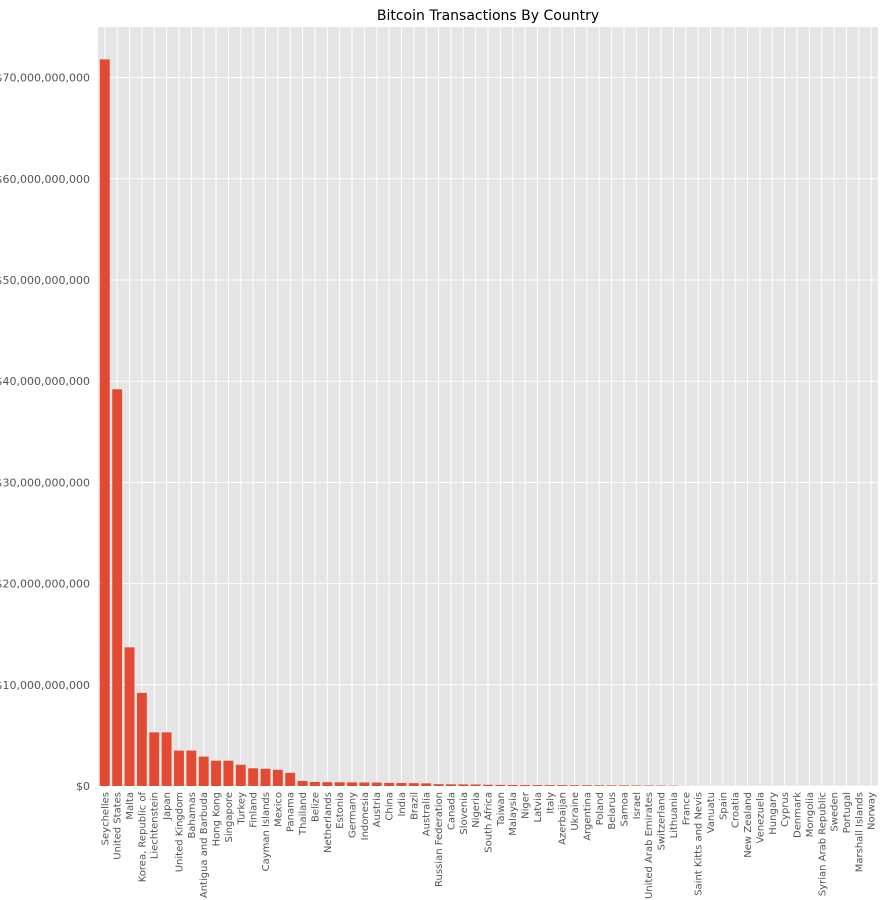 Image resolution: width=885 pixels, height=900 pixels. What do you see at coordinates (686, 808) in the screenshot?
I see `x-tick-label: France` at bounding box center [686, 808].